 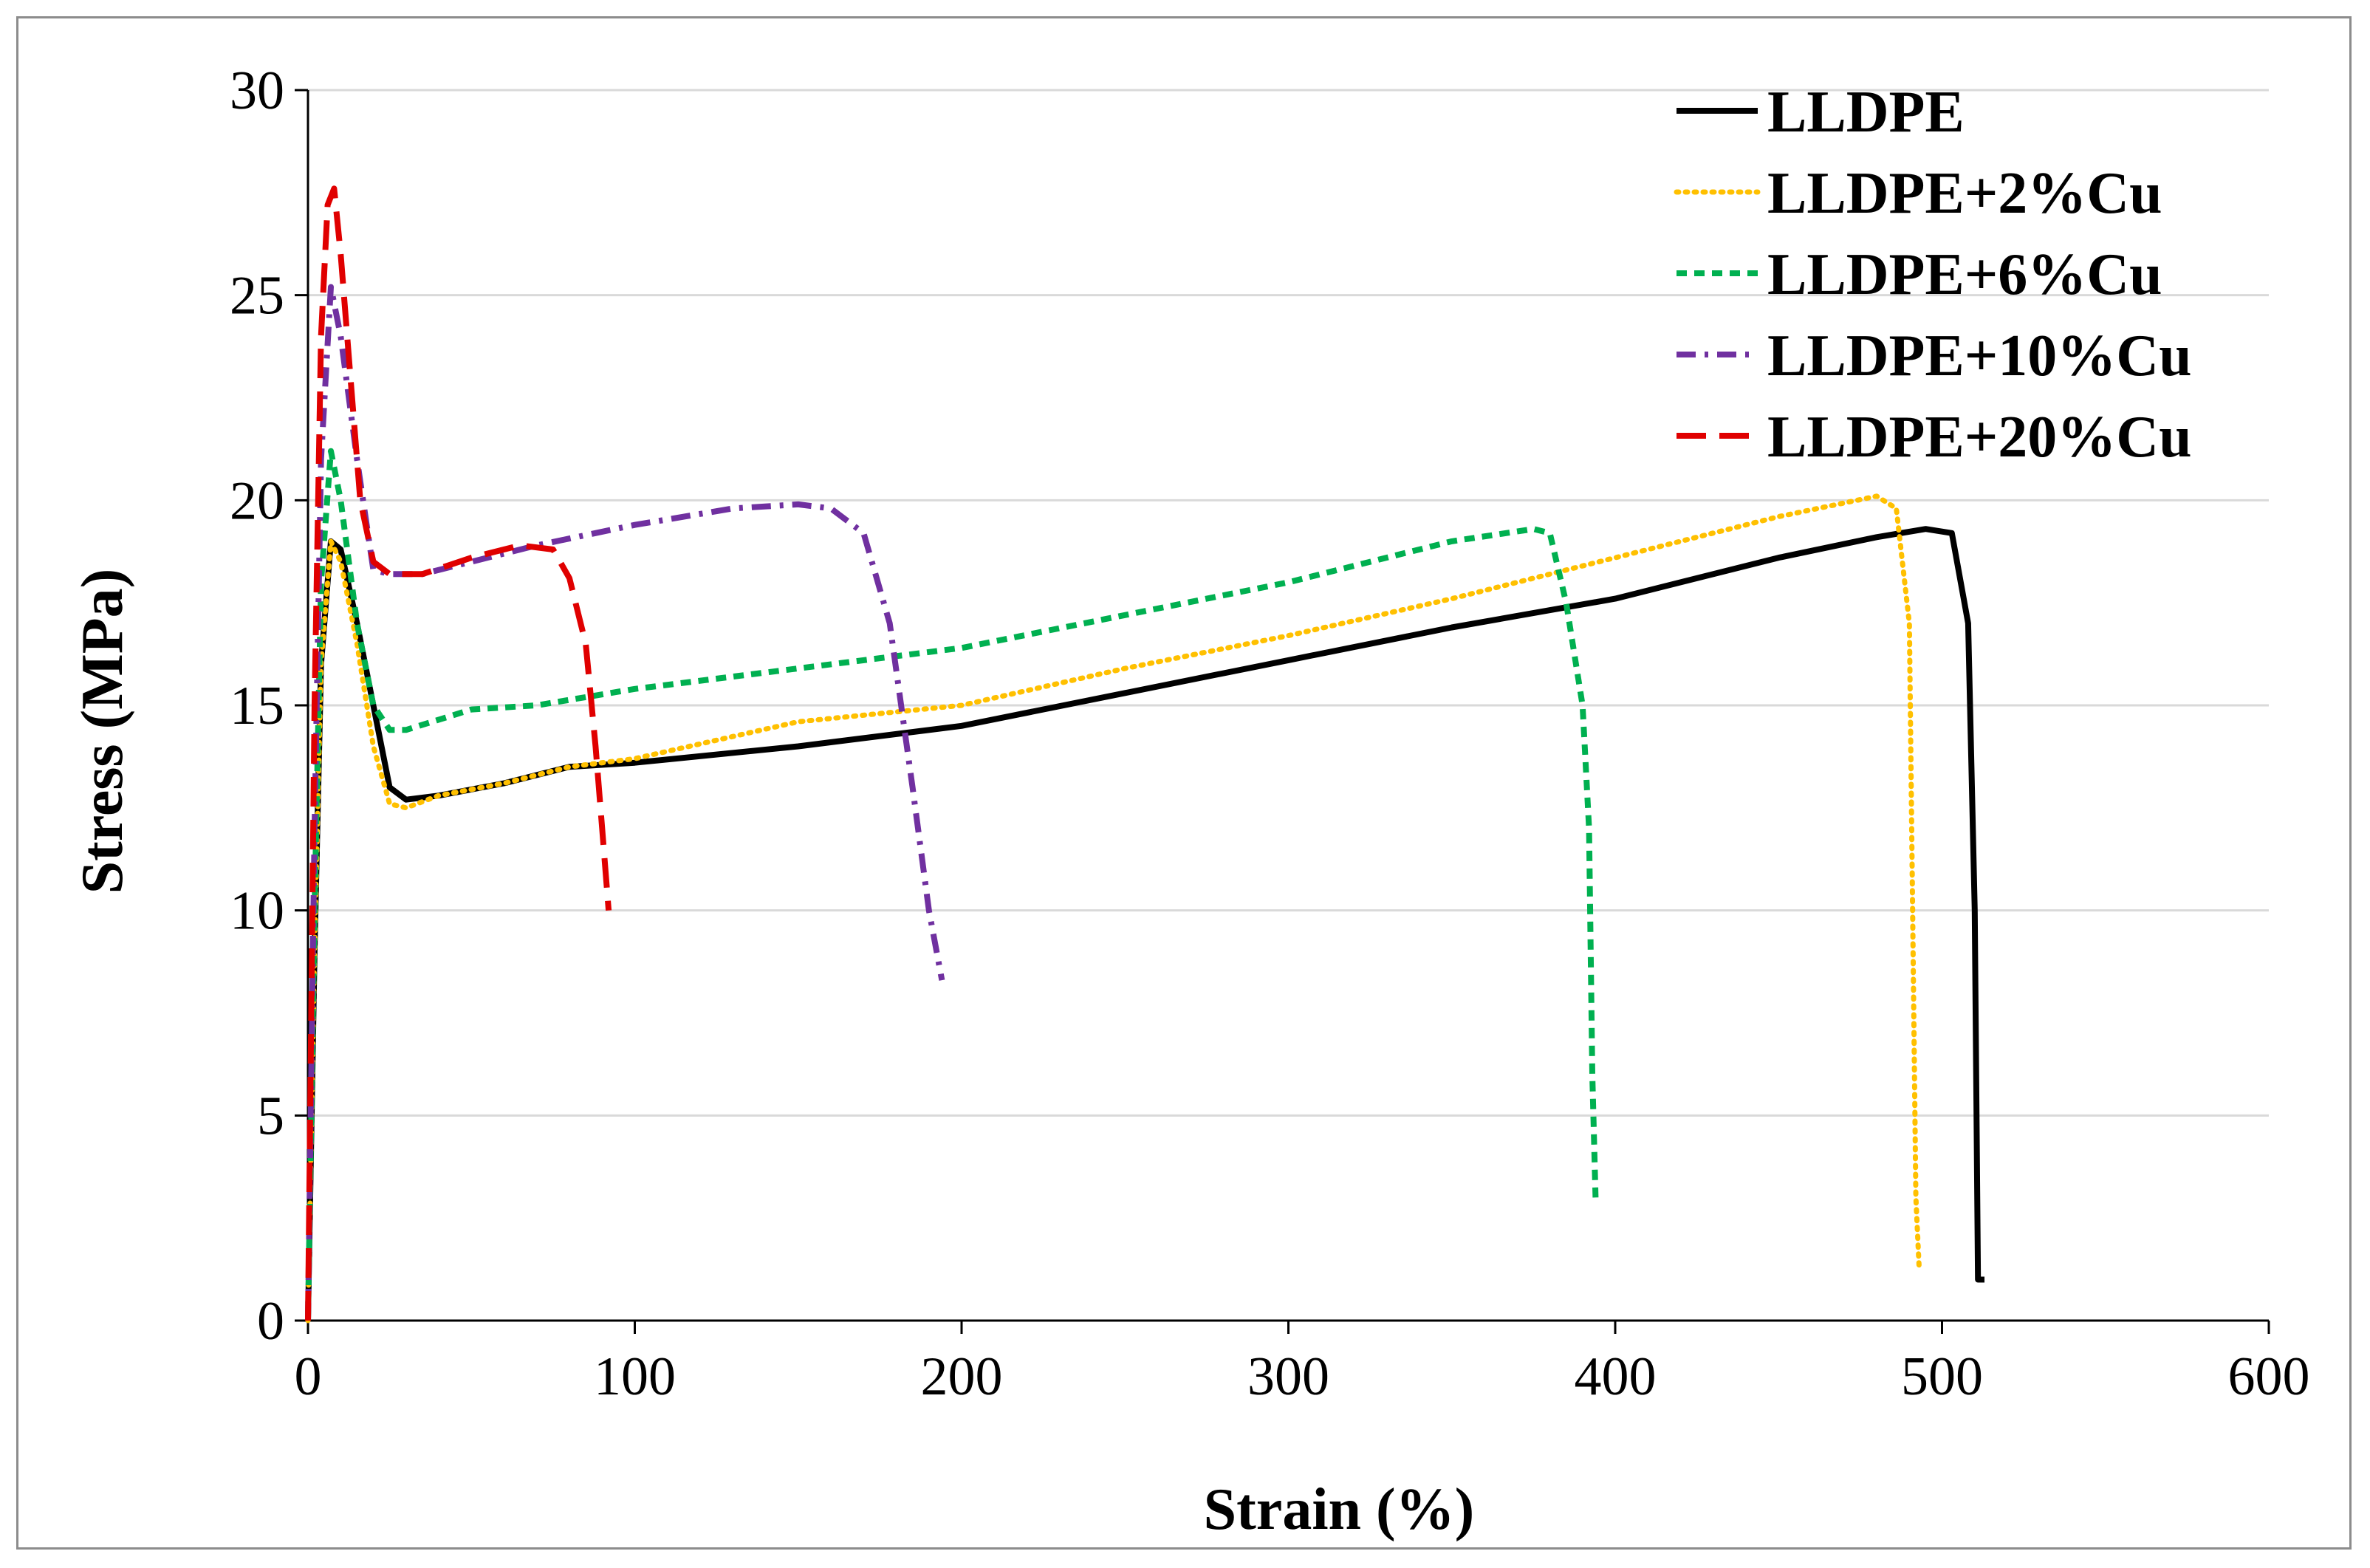 I want to click on series-line-lldpe-20-cu, so click(x=458, y=753).